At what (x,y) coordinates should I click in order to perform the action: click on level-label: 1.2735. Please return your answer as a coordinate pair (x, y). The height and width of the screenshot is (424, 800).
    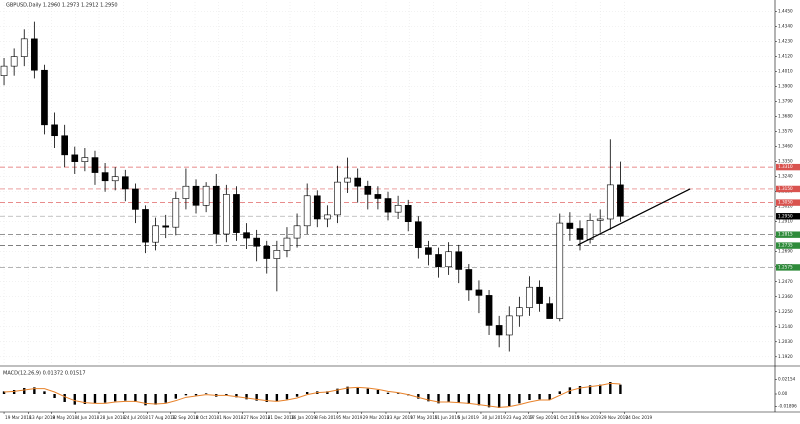
    Looking at the image, I should click on (785, 245).